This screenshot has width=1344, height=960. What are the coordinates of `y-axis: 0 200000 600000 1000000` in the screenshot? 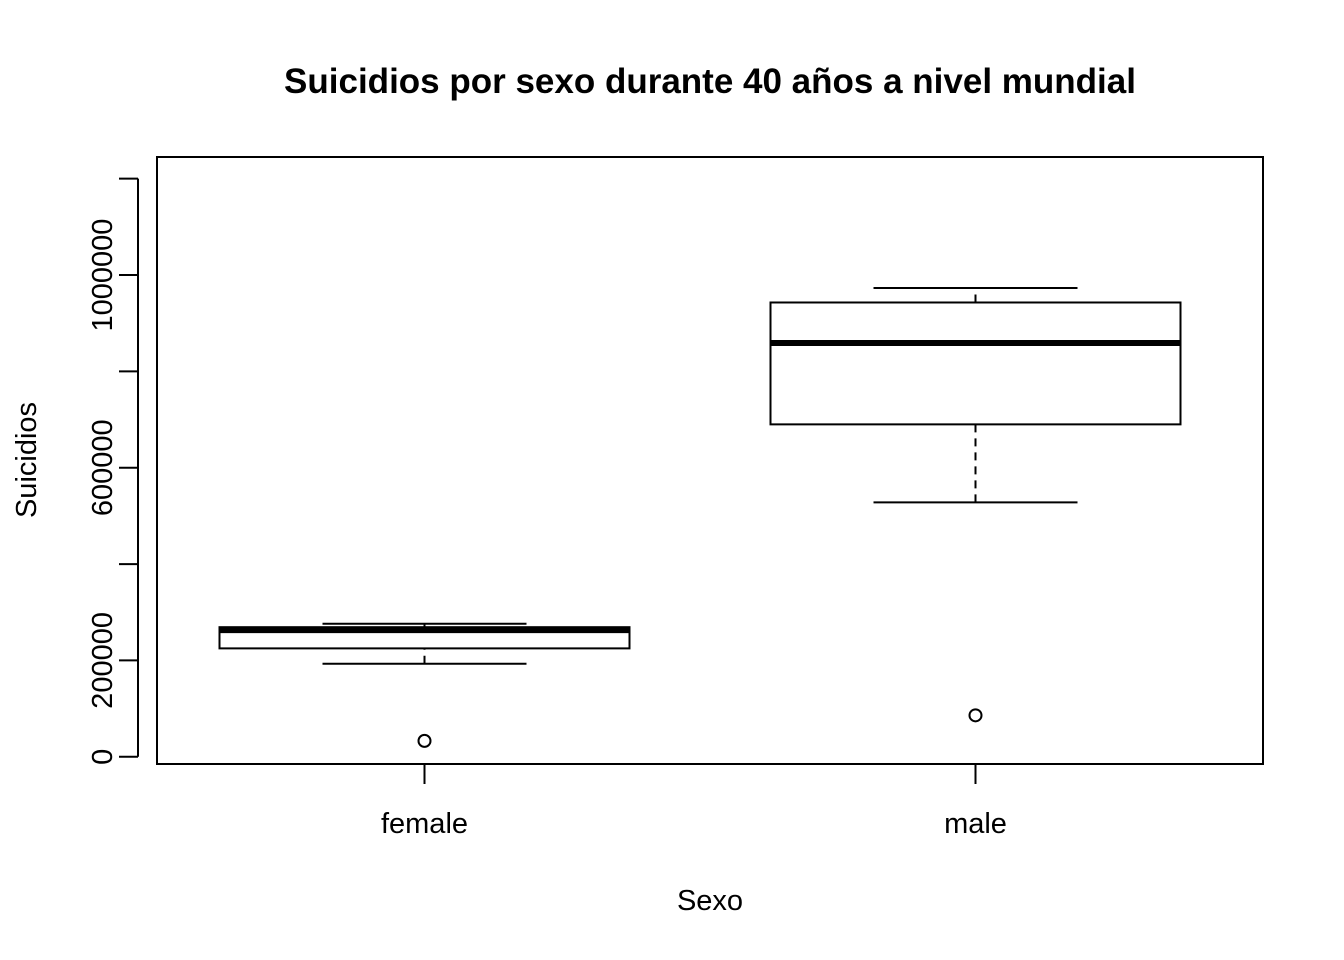 It's located at (113, 471).